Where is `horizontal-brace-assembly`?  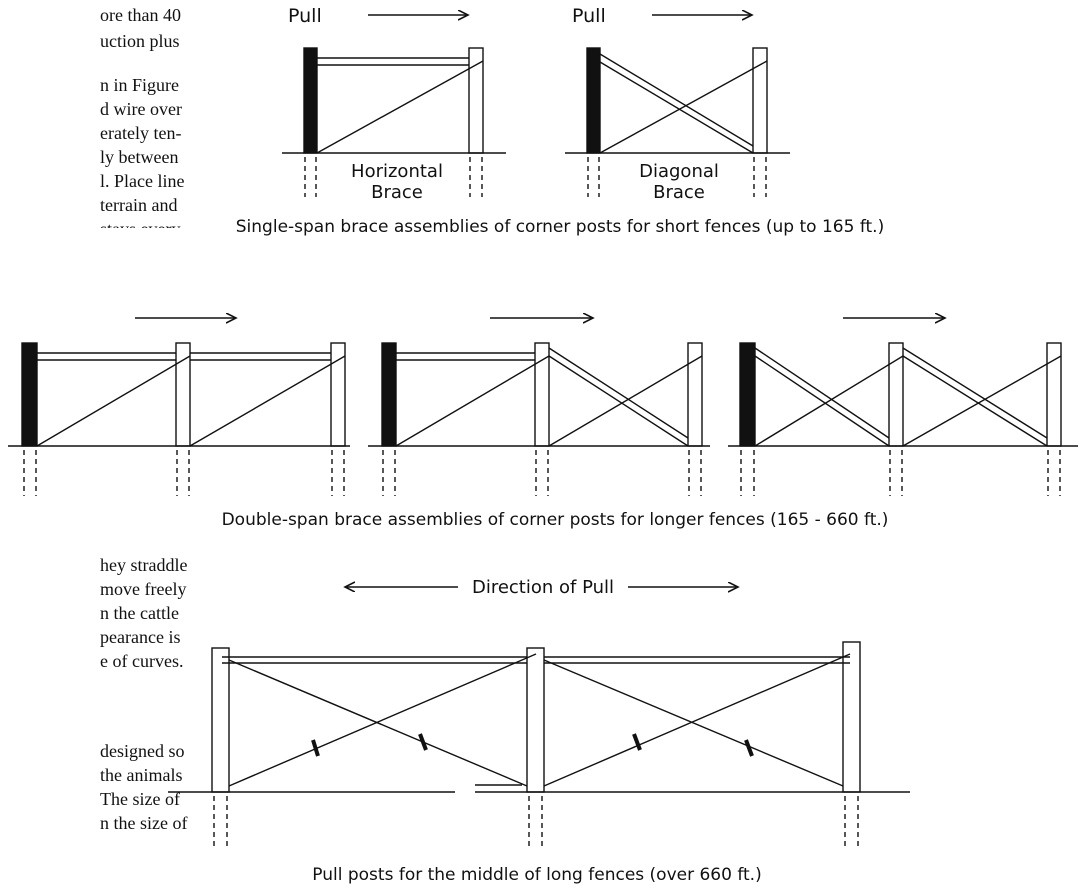 horizontal-brace-assembly is located at coordinates (394, 106).